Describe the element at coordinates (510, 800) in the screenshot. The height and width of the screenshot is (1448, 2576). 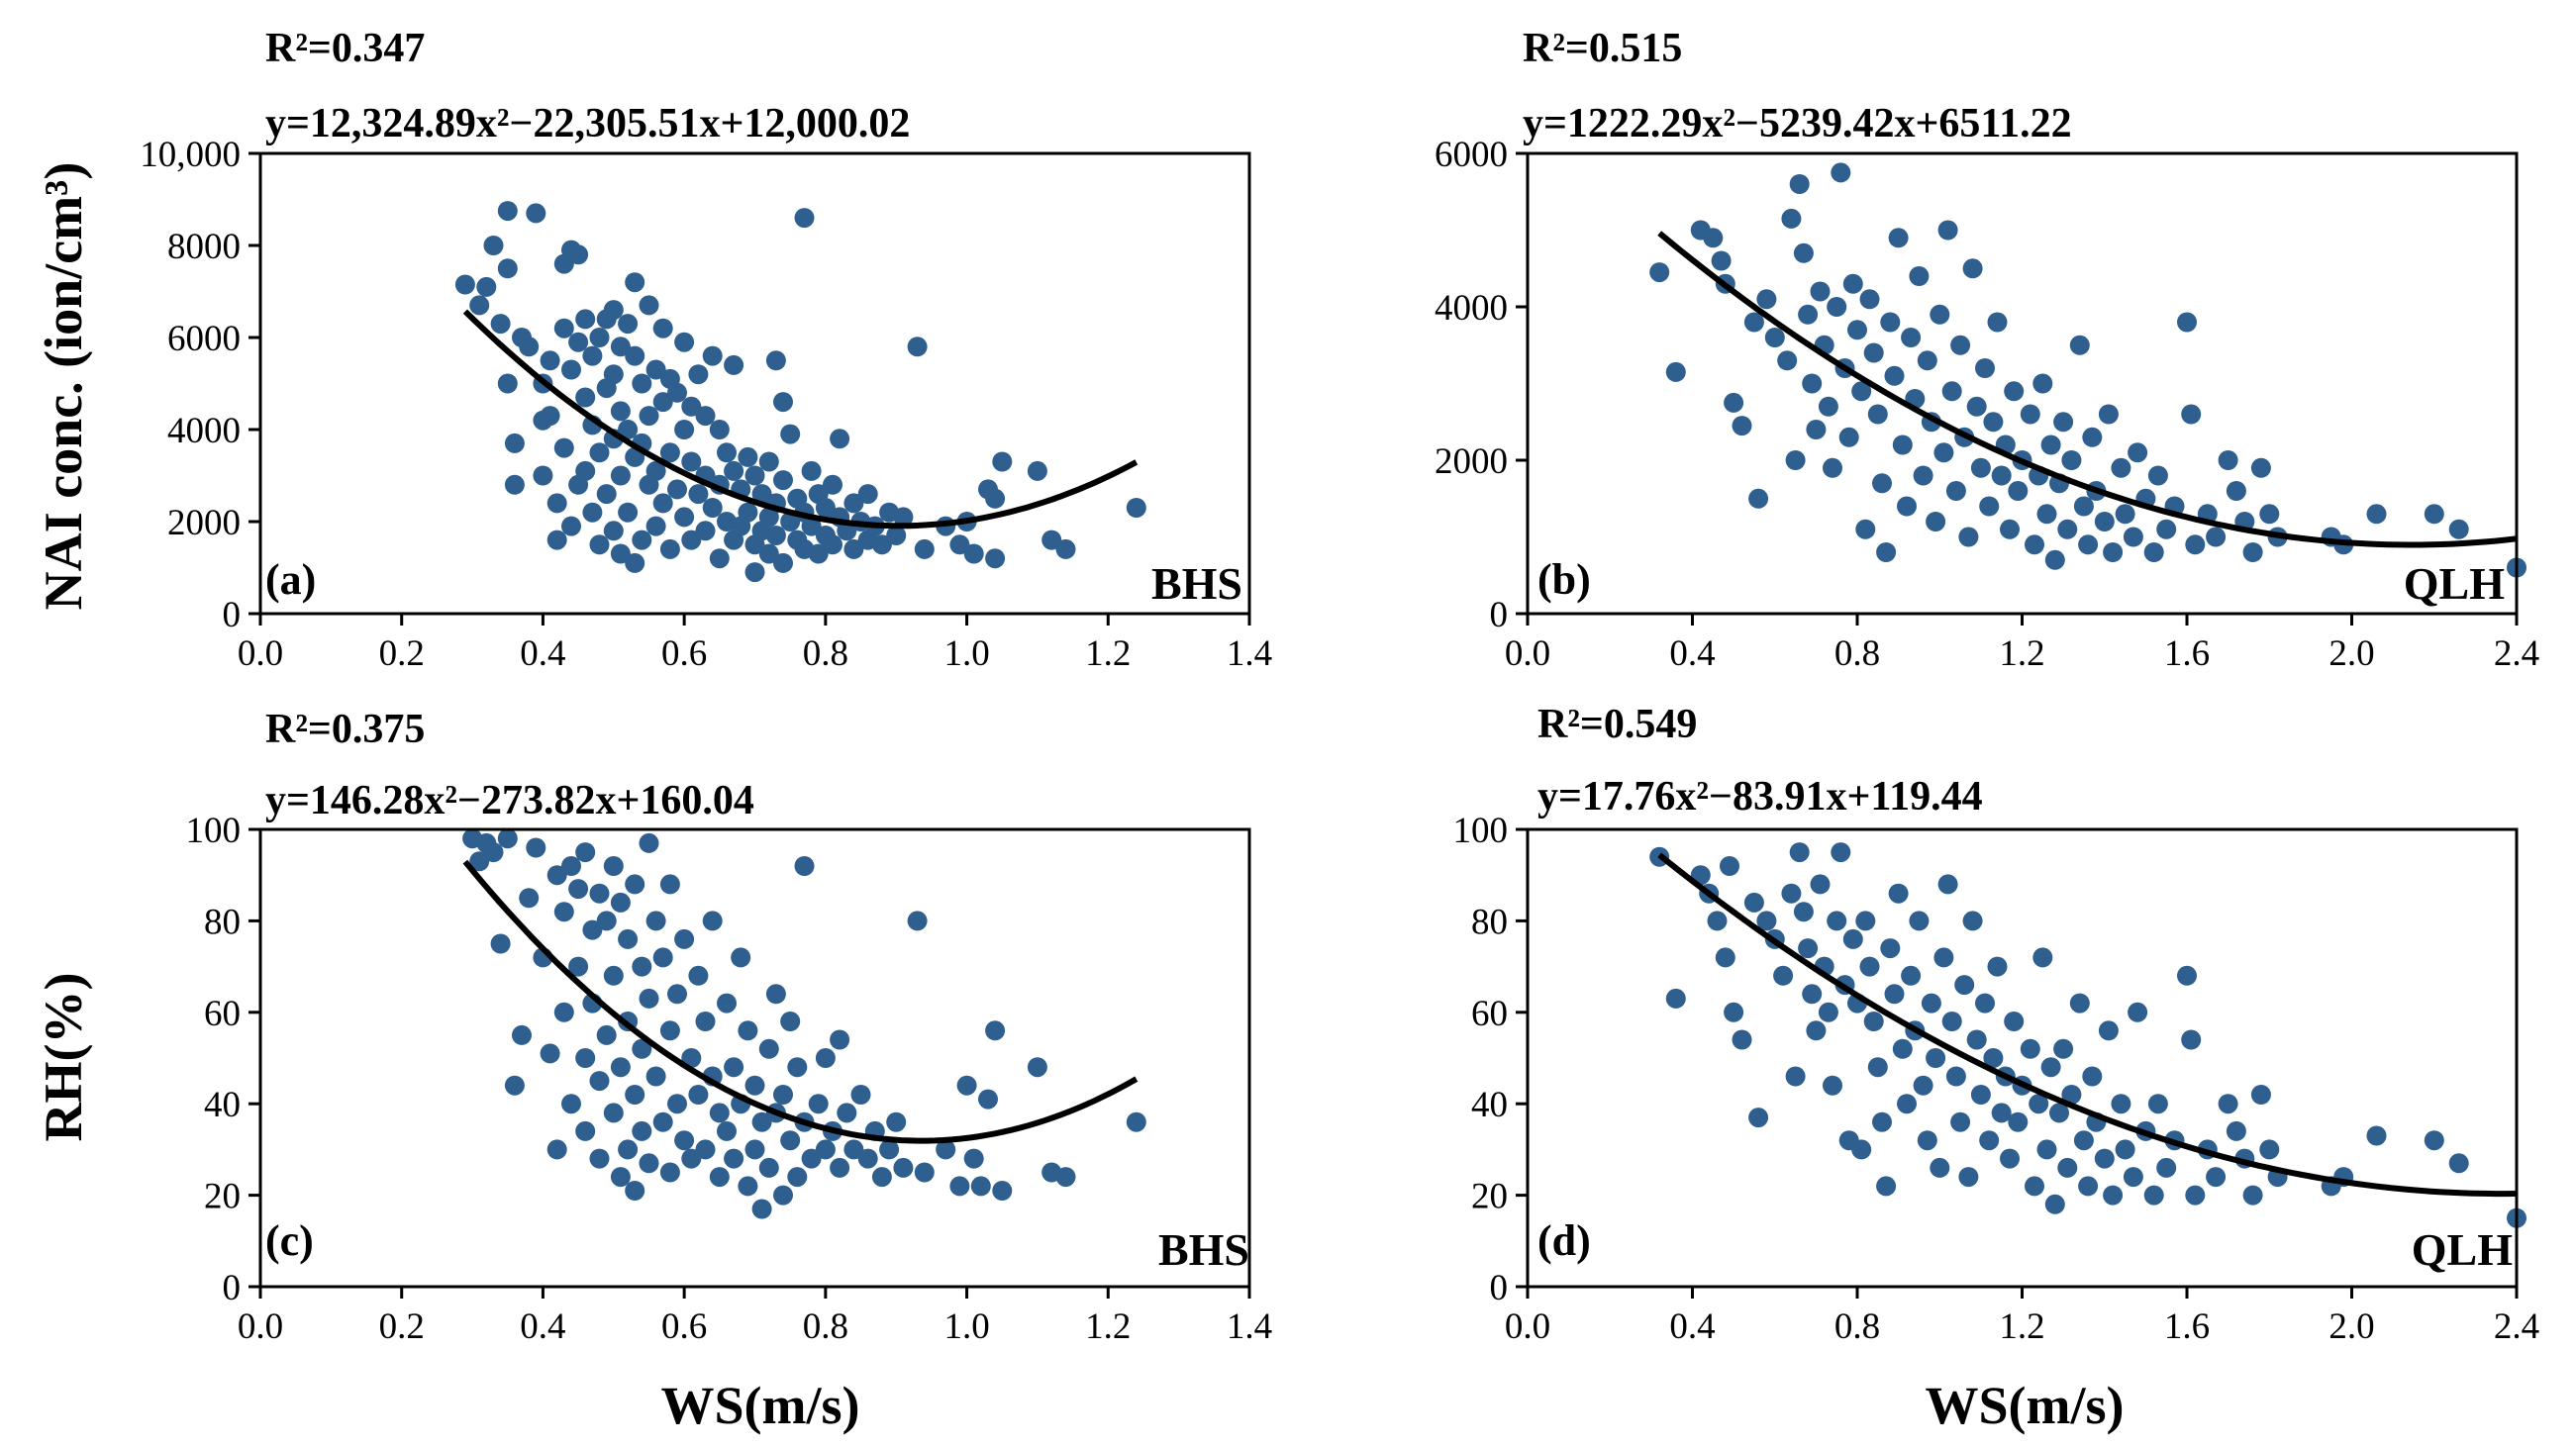
I see `equation-text-c: y=146.28x²−273.82x+160.04` at that location.